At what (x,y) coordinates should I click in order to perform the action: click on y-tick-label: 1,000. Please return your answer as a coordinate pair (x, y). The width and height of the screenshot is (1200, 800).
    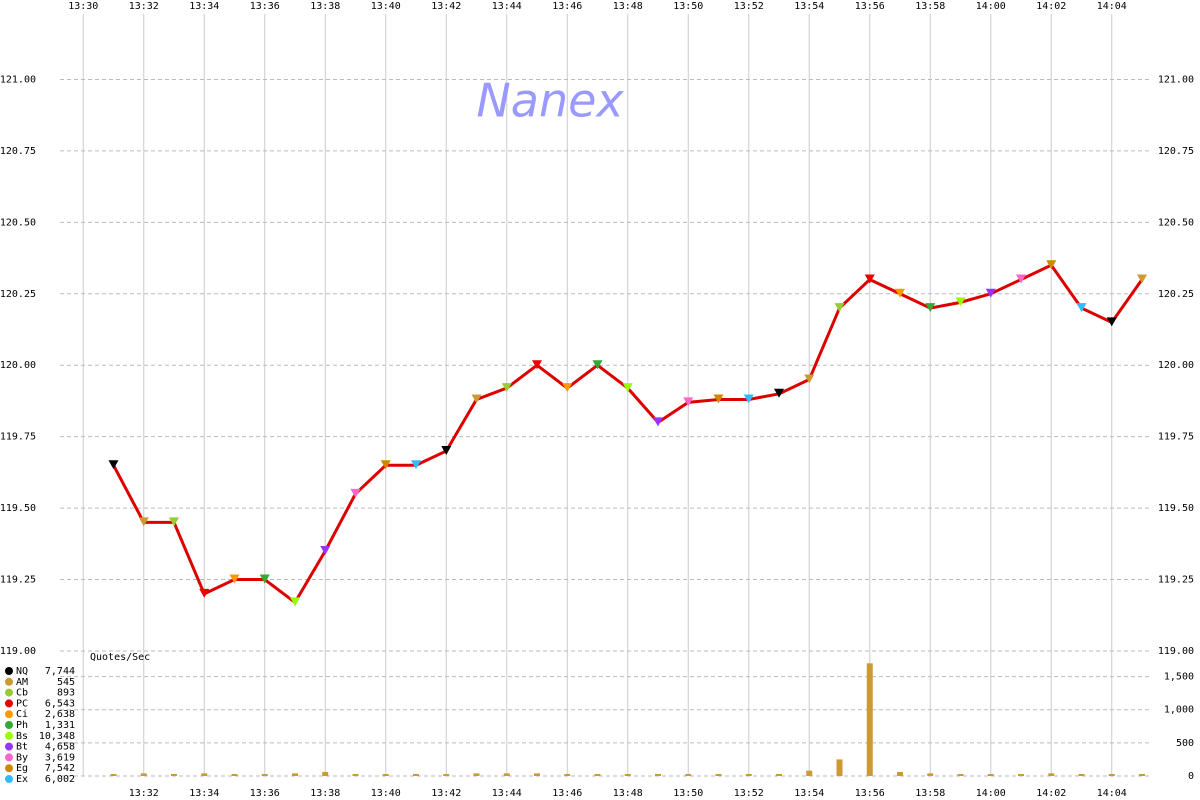
    Looking at the image, I should click on (1179, 710).